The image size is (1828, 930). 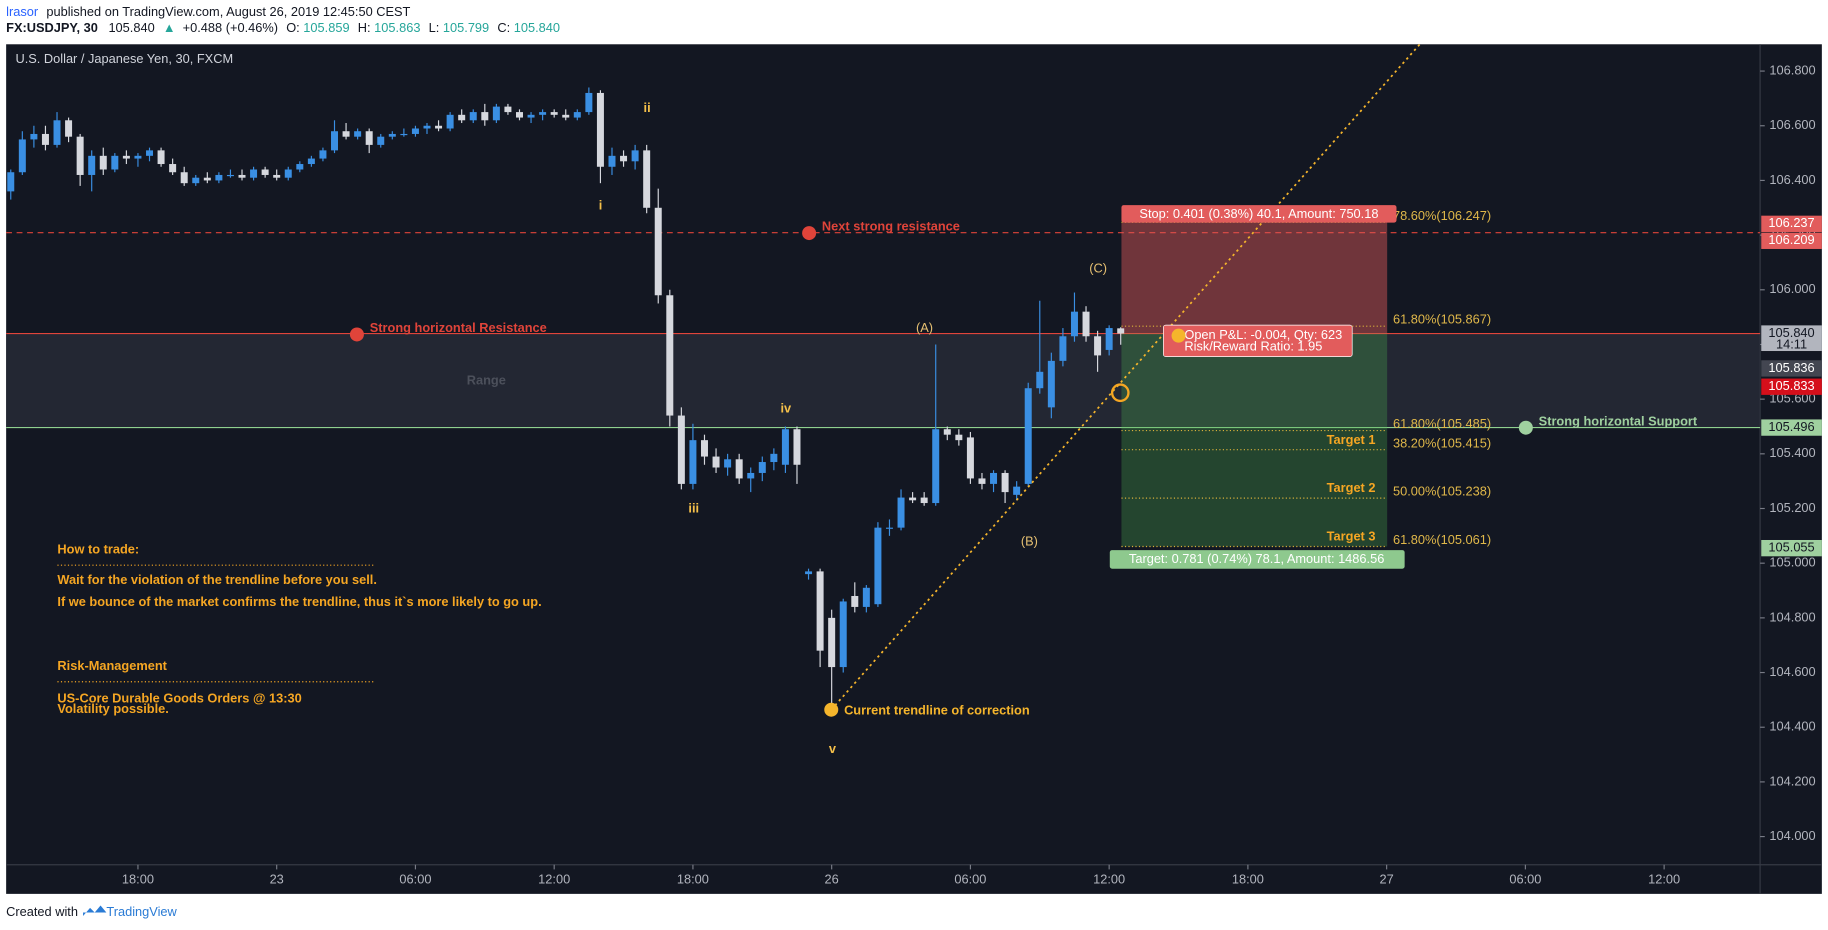 What do you see at coordinates (458, 327) in the screenshot?
I see `annotation-text: Strong horizontal Resistance` at bounding box center [458, 327].